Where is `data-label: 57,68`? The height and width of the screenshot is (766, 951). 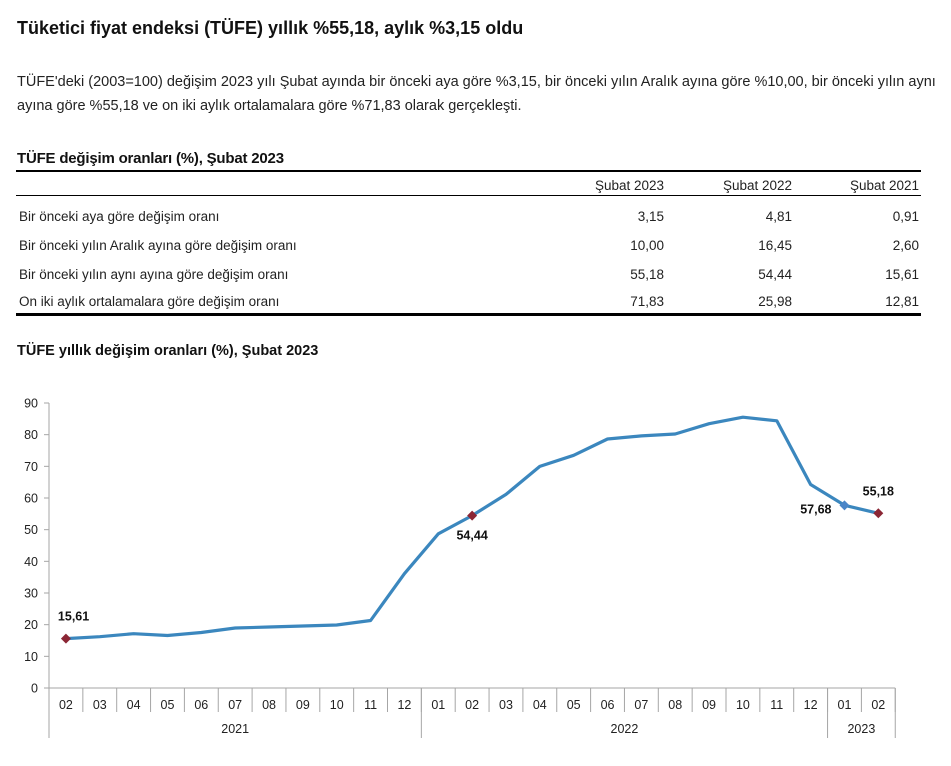
data-label: 57,68 is located at coordinates (815, 509).